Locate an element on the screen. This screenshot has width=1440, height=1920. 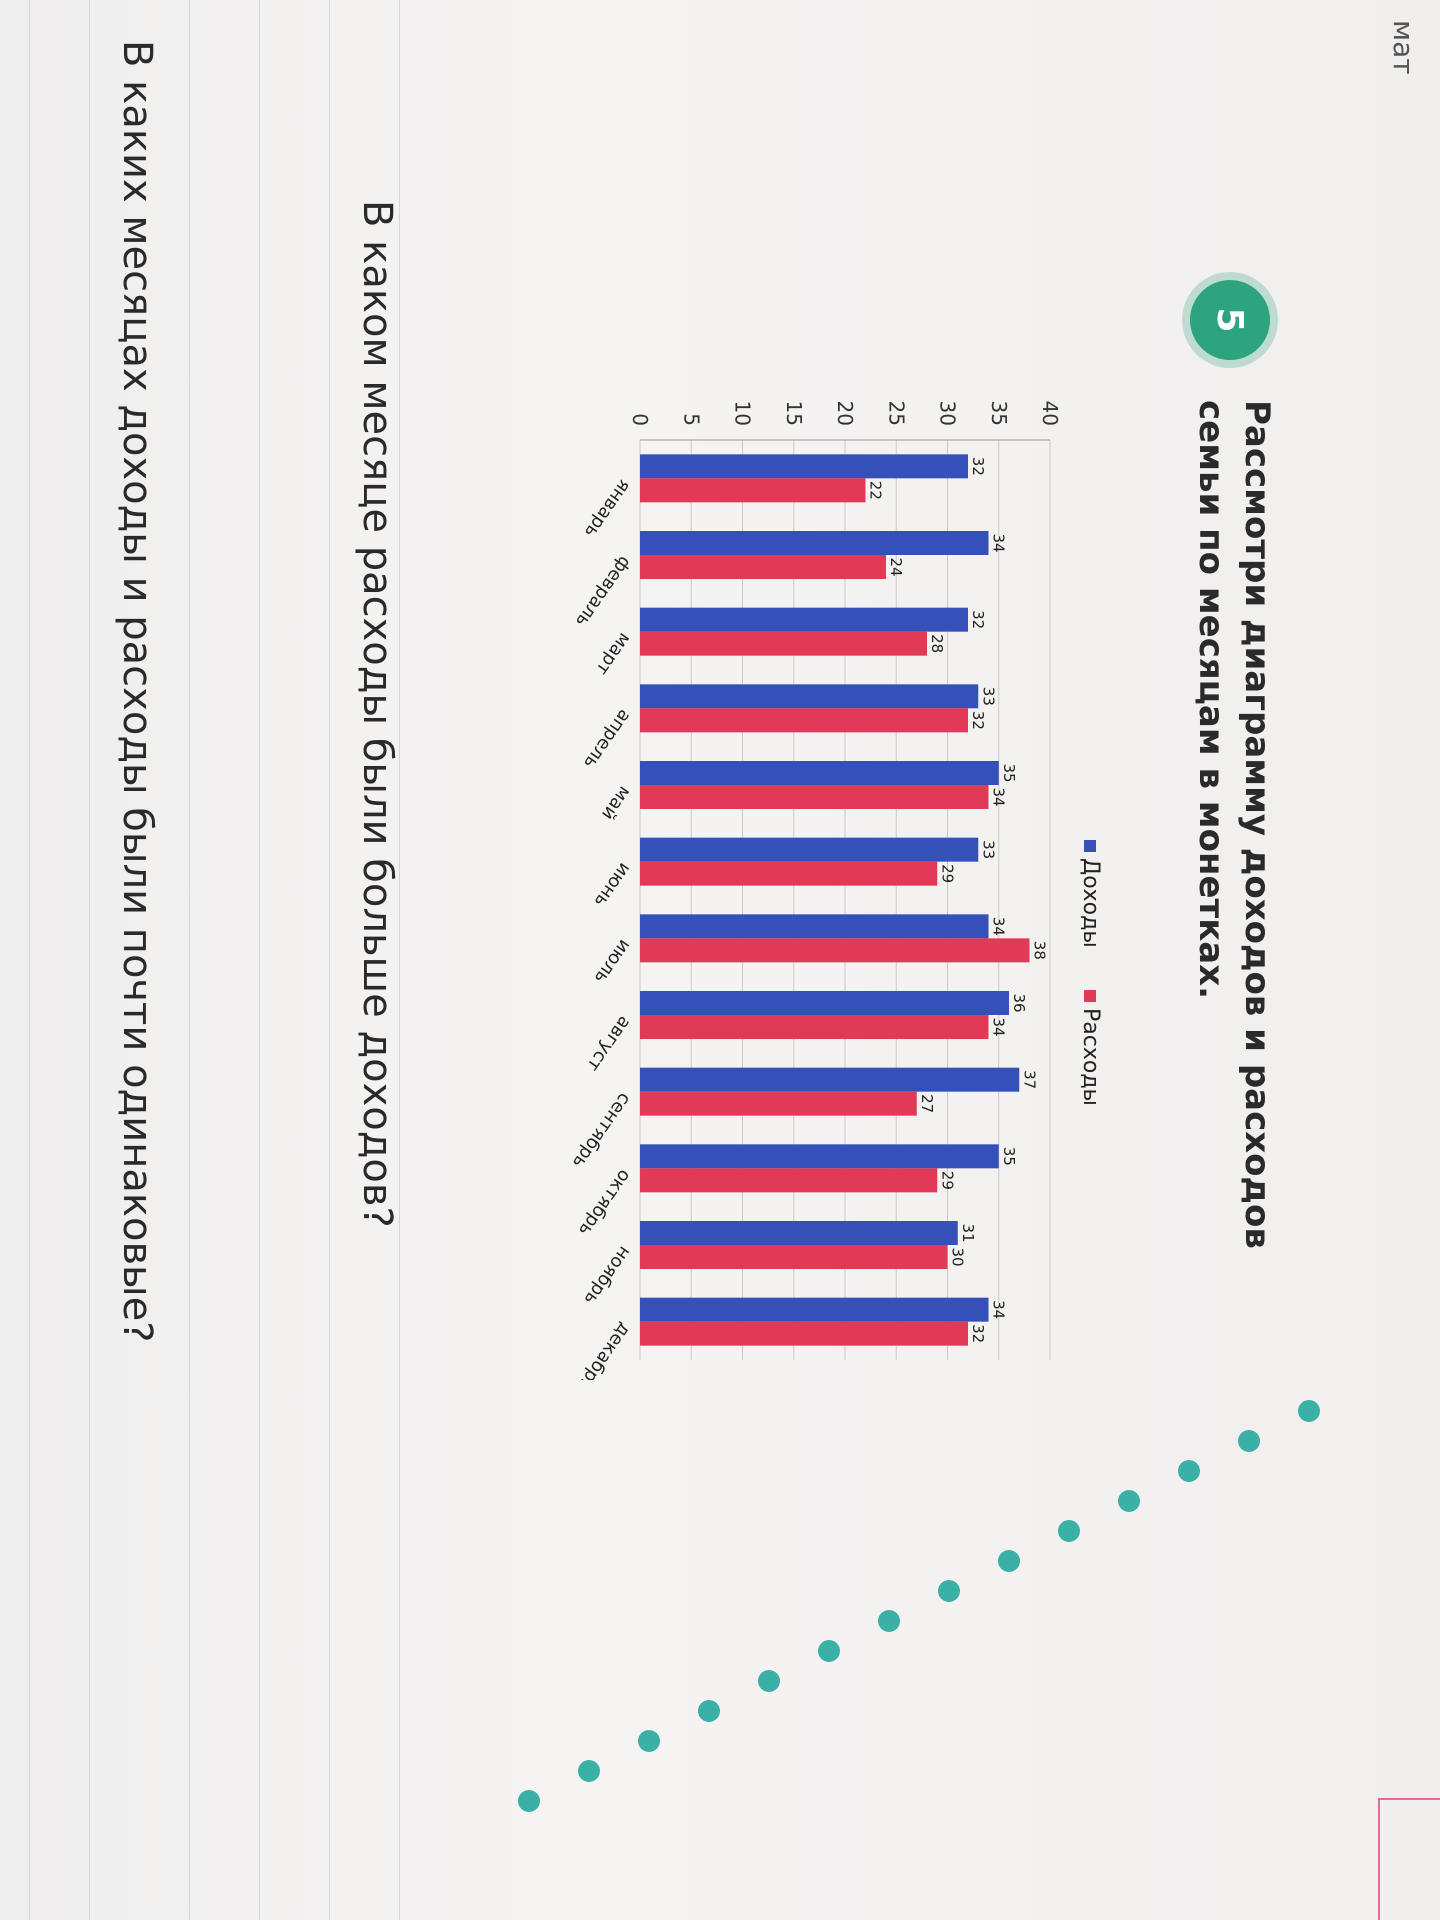
legend-label: Доходы is located at coordinates (1090, 903).